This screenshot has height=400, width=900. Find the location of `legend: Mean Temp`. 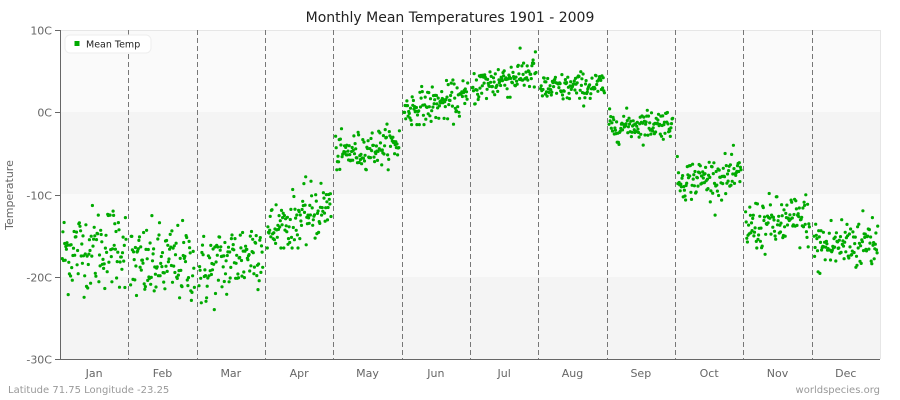

legend: Mean Temp is located at coordinates (108, 44).